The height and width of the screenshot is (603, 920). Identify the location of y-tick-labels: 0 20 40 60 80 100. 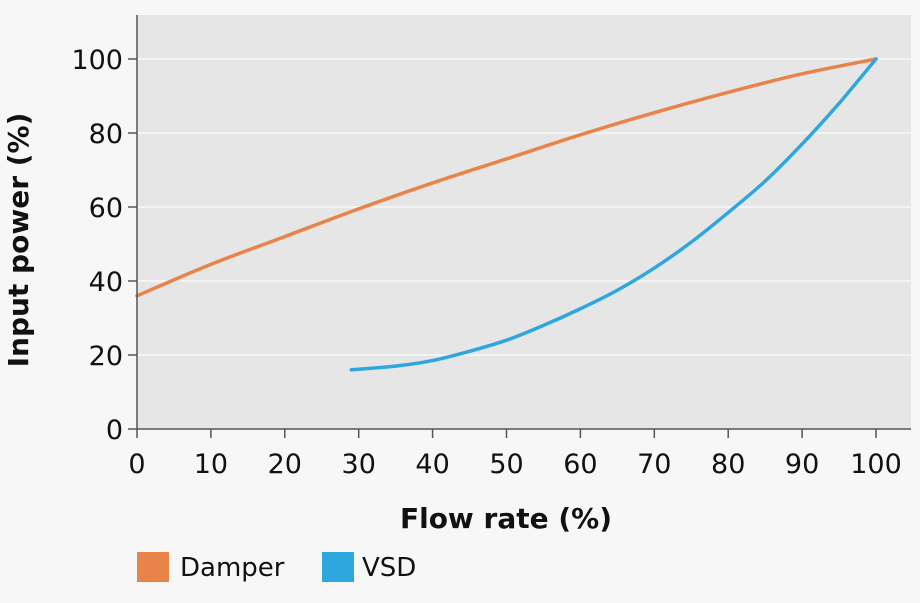
(97, 245).